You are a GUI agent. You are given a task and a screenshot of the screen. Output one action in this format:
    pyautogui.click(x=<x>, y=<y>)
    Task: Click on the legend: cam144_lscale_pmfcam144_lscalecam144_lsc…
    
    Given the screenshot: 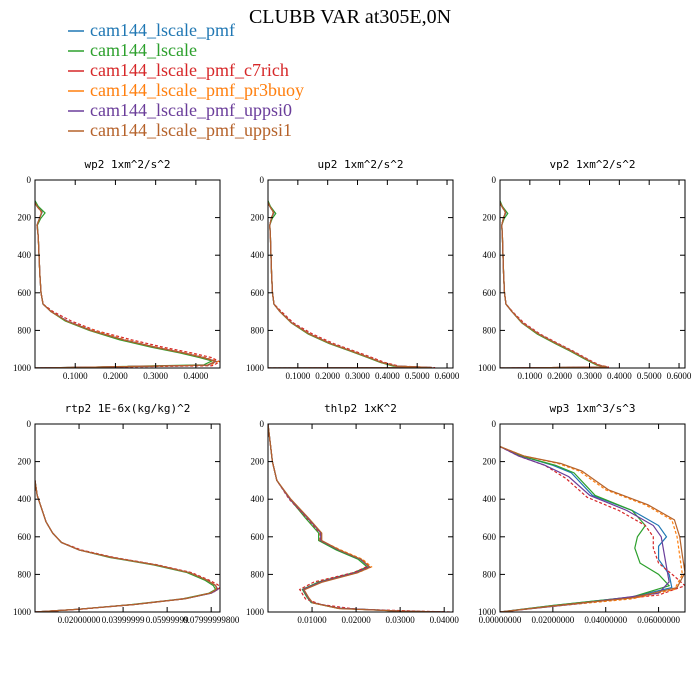 What is the action you would take?
    pyautogui.click(x=186, y=80)
    